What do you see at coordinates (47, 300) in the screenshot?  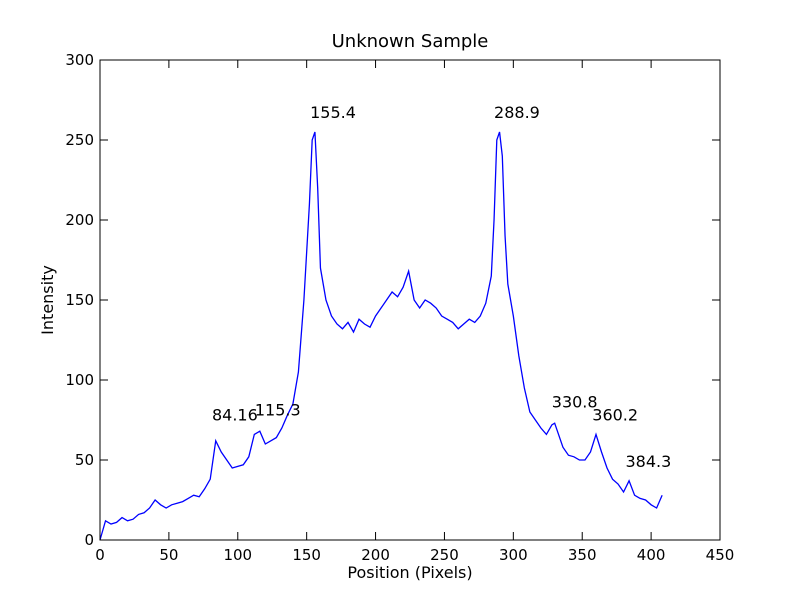 I see `y-axis-label: Intensity` at bounding box center [47, 300].